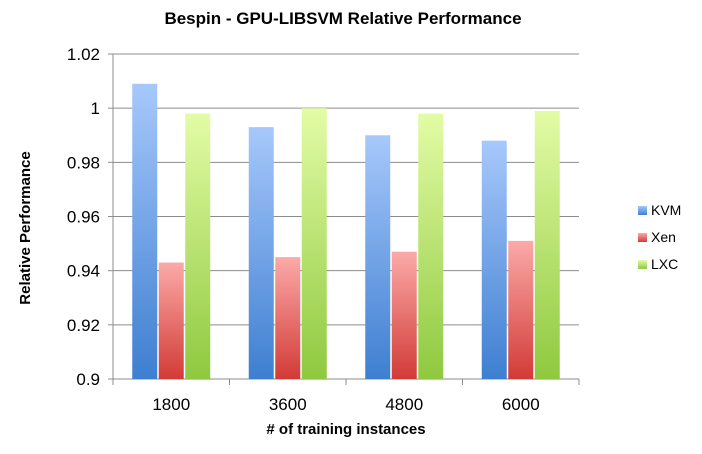 This screenshot has width=702, height=454. I want to click on x-tick-label: 3600, so click(288, 404).